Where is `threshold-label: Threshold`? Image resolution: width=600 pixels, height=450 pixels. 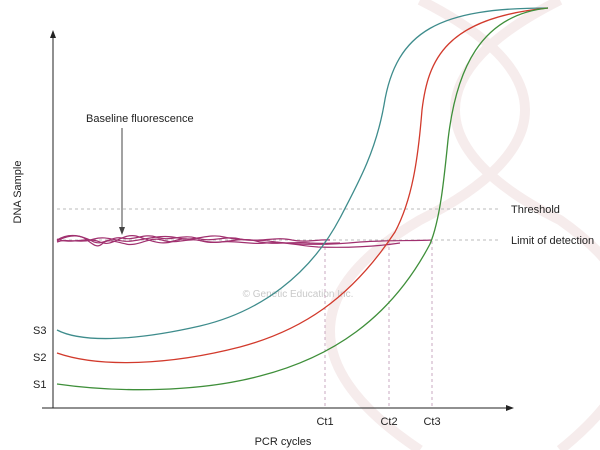 threshold-label: Threshold is located at coordinates (535, 210).